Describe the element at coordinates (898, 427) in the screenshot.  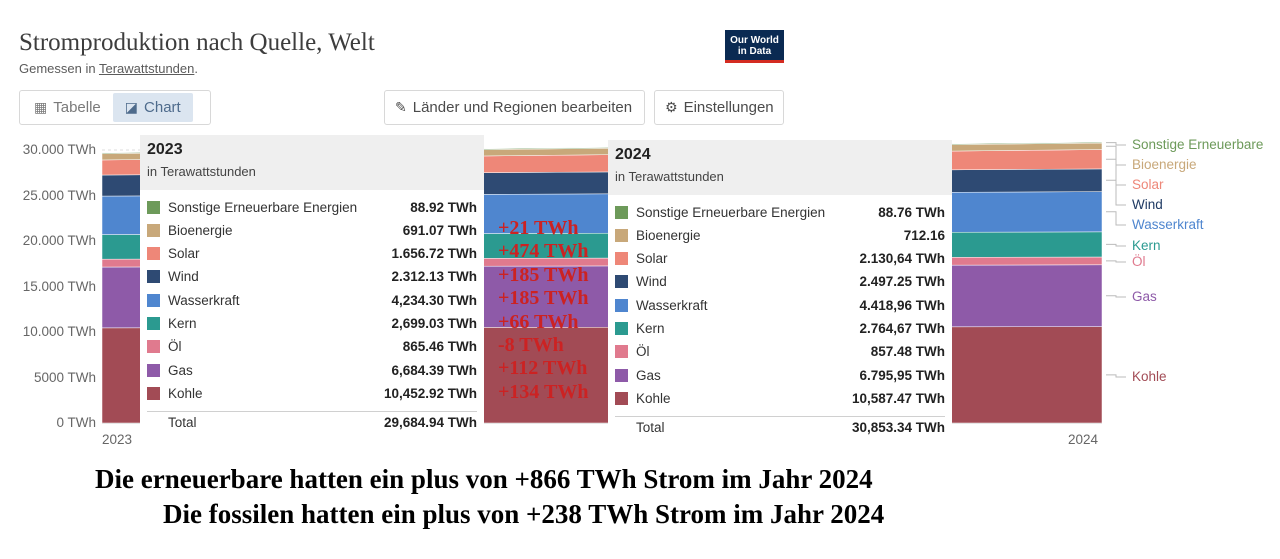
I see `tooltip-total-value: 30,853.34 TWh` at that location.